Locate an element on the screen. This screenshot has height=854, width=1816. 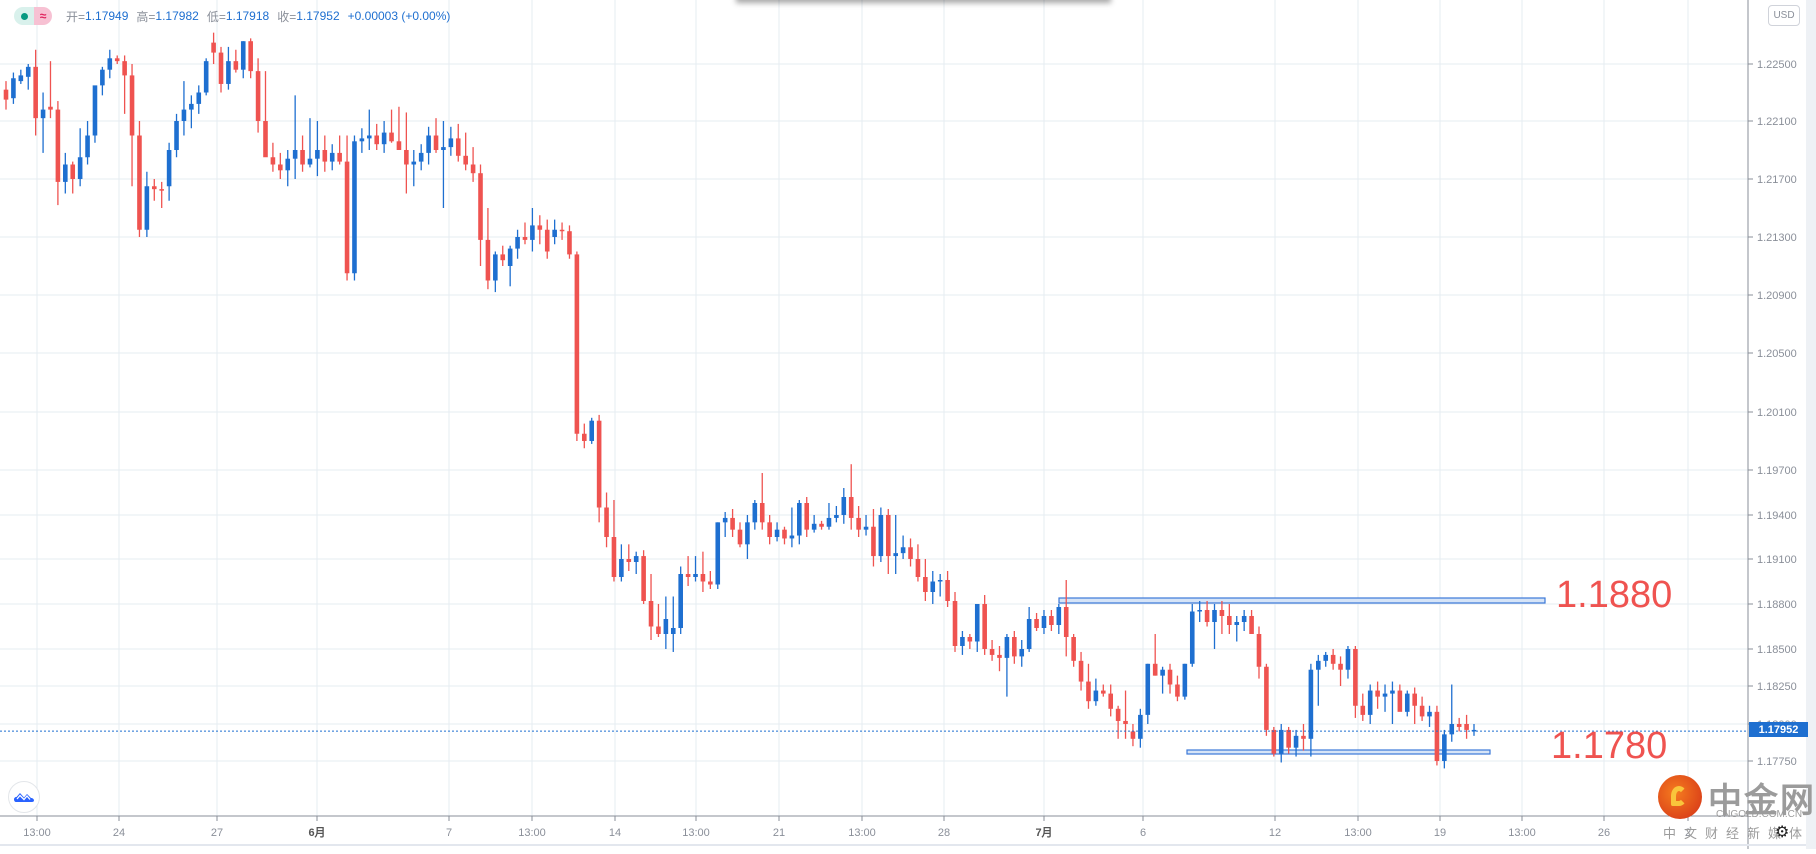
y-tick-label: 1.20500 is located at coordinates (1777, 354).